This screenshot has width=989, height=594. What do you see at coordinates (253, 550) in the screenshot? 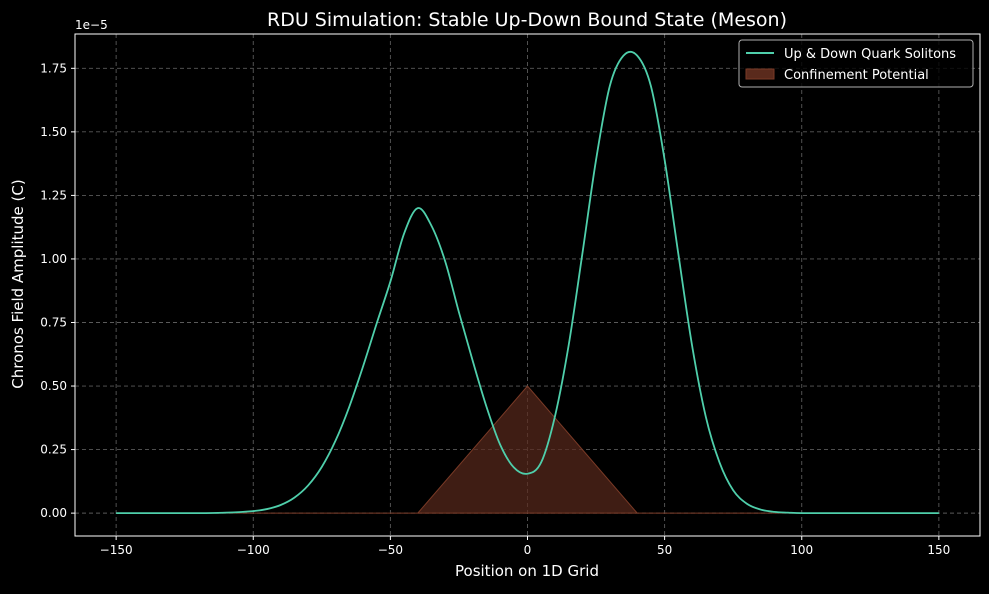
I see `x-tick-label: −100` at bounding box center [253, 550].